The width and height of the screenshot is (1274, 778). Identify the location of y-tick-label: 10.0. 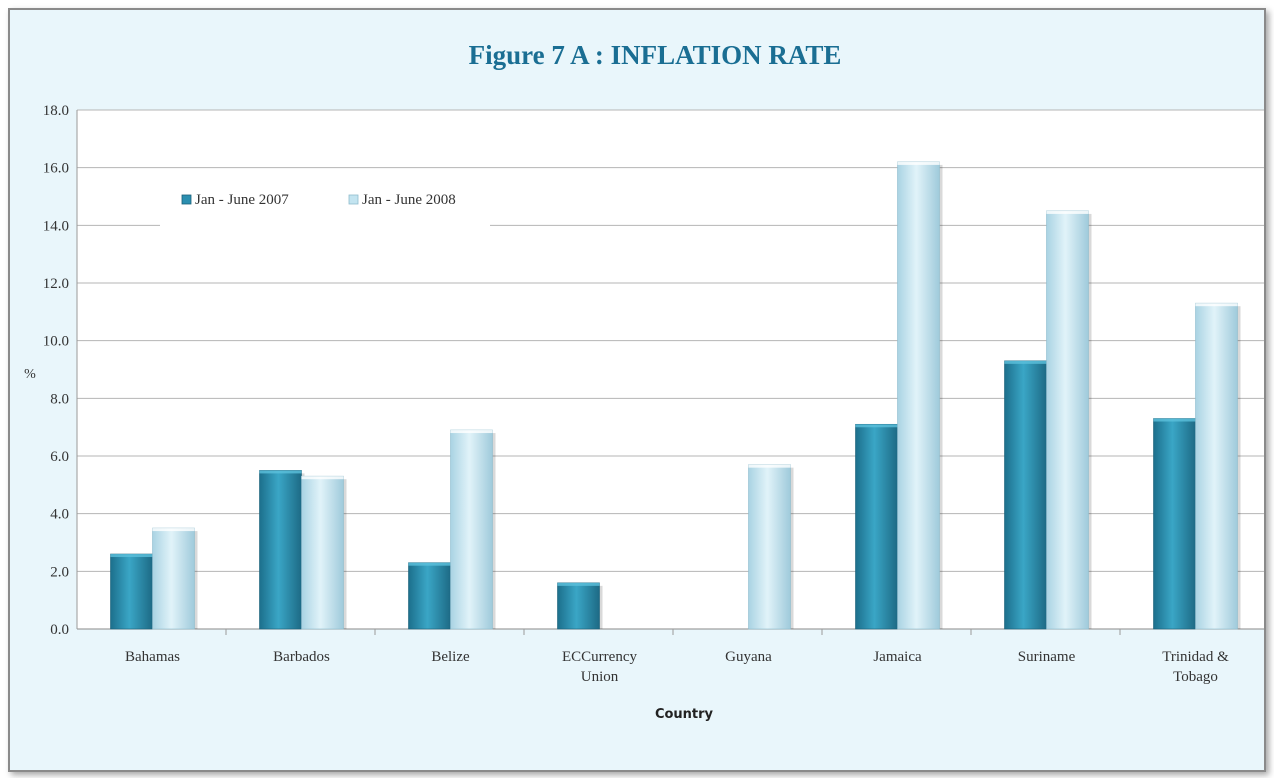
(56, 342).